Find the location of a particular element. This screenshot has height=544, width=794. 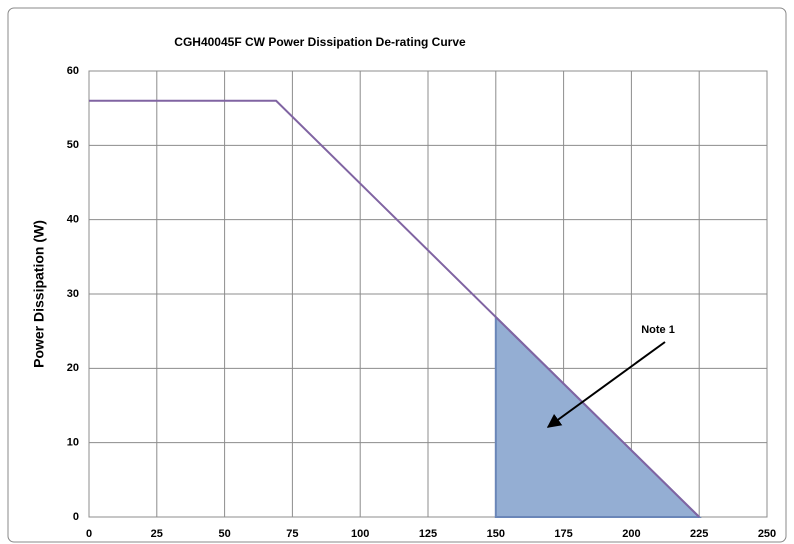

annotation: Note 1 is located at coordinates (658, 330).